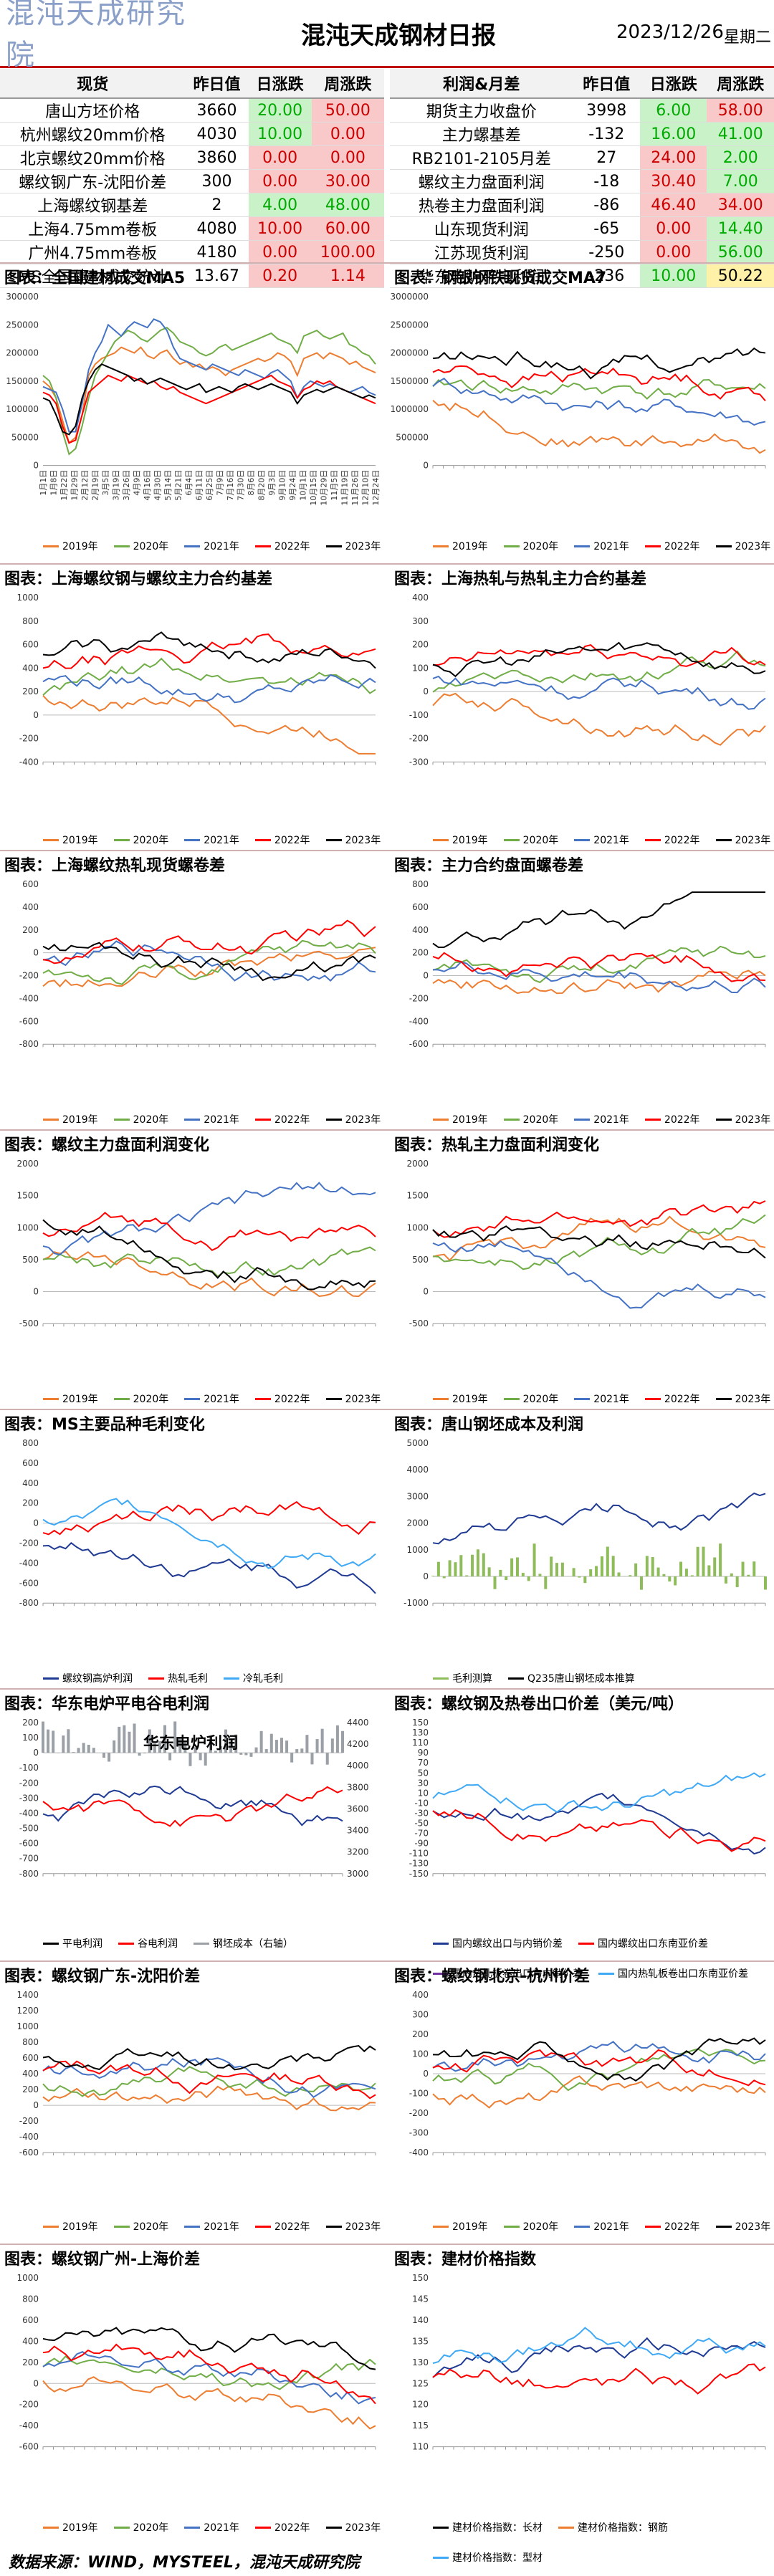 The image size is (774, 2576). Describe the element at coordinates (197, 1523) in the screenshot. I see `chart-8: 800 600 400 200 0 -200 -400 -600 -800` at that location.